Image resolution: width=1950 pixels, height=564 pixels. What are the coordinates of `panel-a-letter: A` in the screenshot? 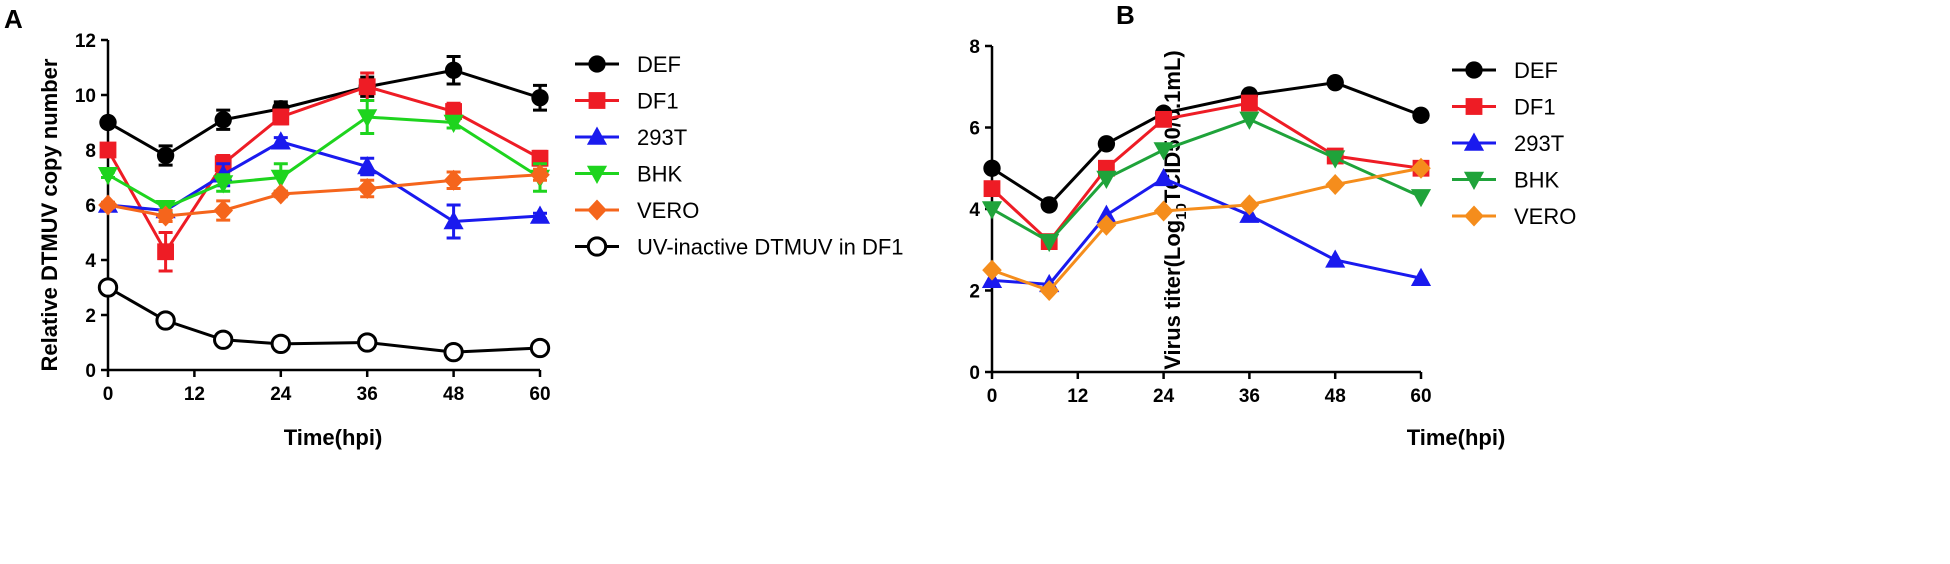 It's located at (13, 19).